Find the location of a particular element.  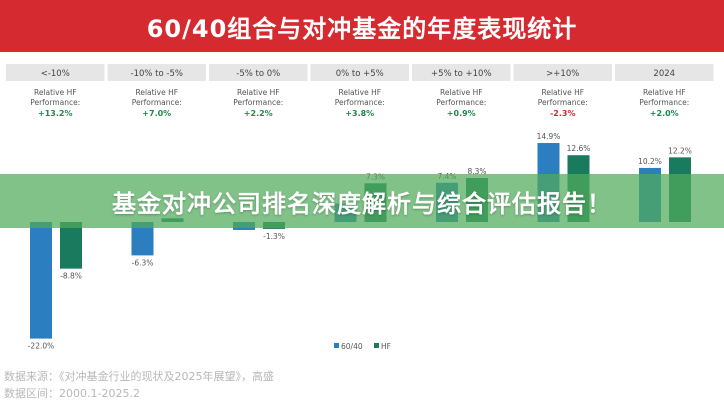

legend-label: 60/40 is located at coordinates (352, 346).